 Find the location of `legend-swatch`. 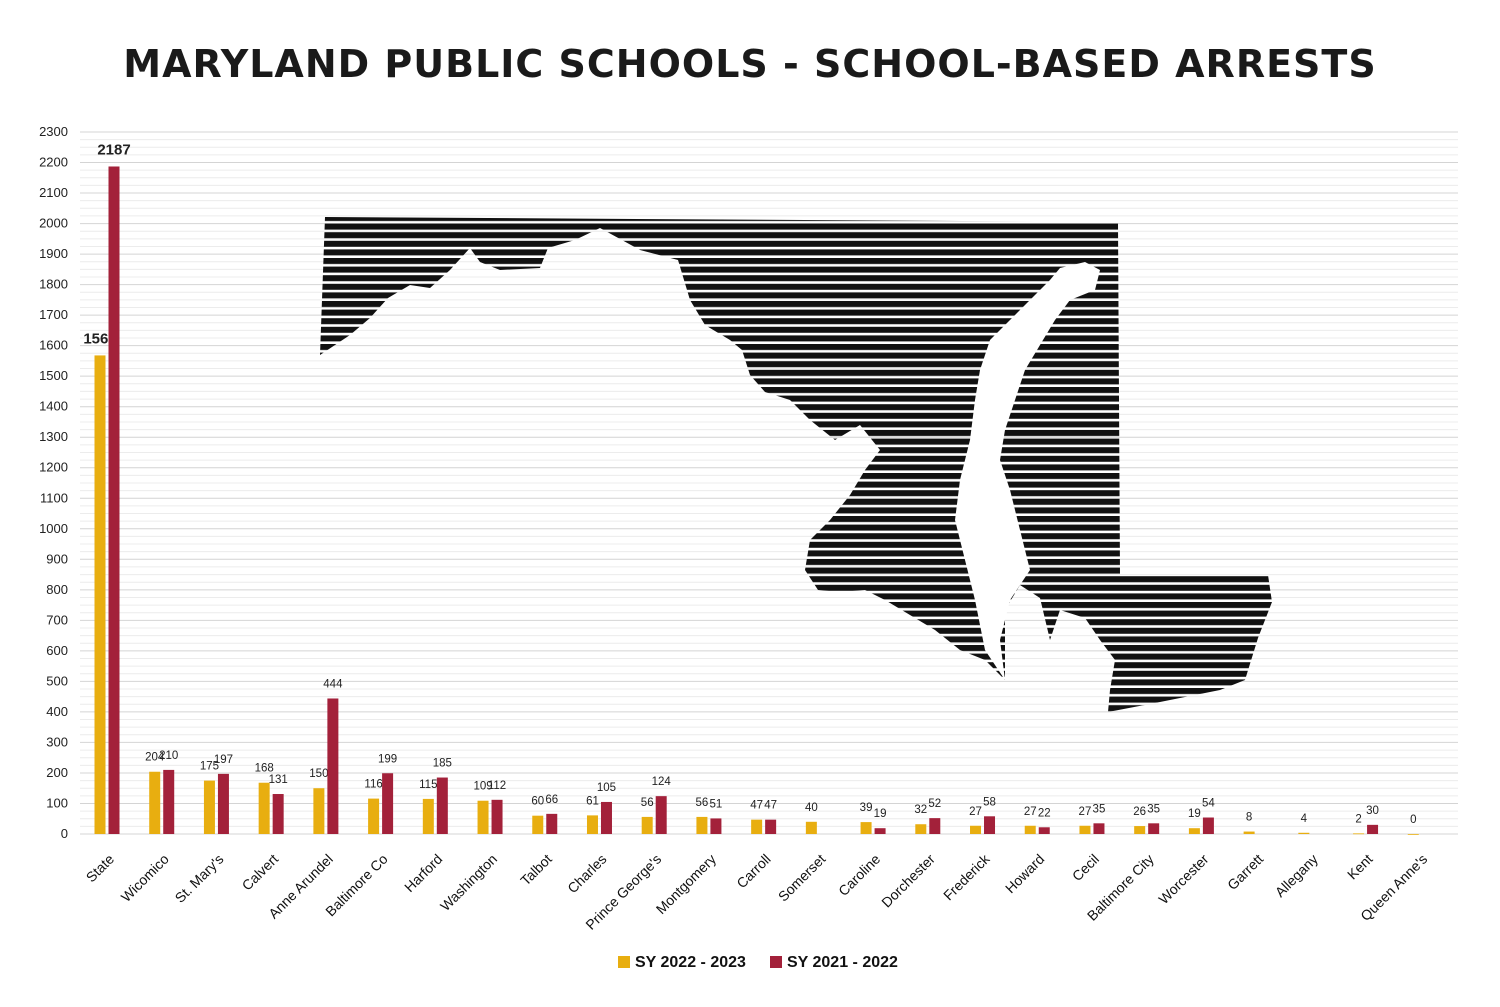

legend-swatch is located at coordinates (776, 962).